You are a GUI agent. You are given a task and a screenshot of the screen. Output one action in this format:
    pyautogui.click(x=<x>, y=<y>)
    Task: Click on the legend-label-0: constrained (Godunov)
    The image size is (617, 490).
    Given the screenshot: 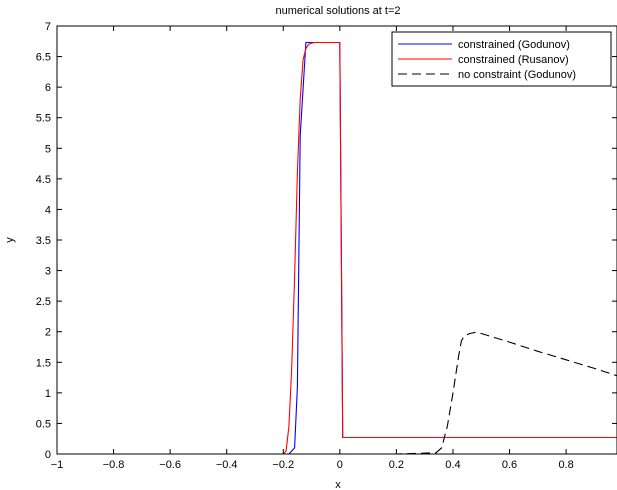 What is the action you would take?
    pyautogui.click(x=514, y=45)
    